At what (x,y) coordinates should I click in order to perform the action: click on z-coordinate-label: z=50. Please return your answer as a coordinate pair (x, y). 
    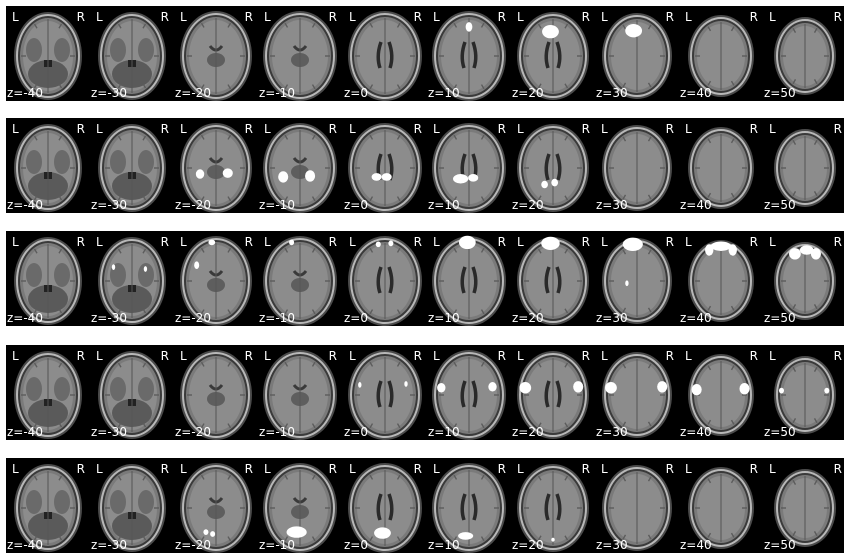
    Looking at the image, I should click on (780, 93).